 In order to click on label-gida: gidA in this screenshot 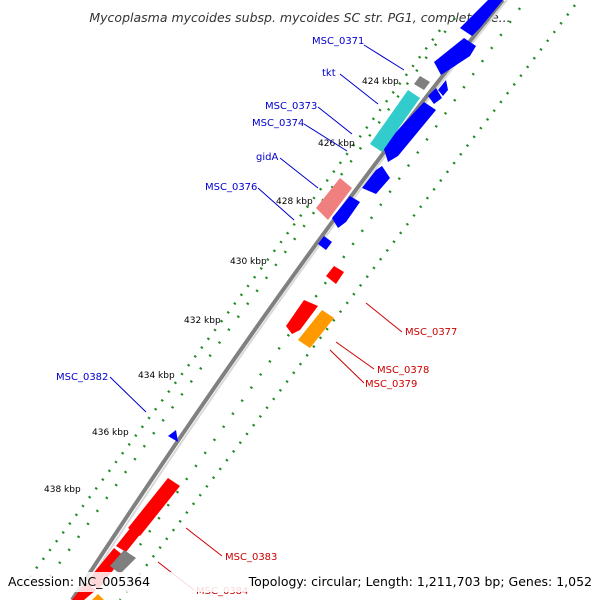, I will do `click(267, 157)`.